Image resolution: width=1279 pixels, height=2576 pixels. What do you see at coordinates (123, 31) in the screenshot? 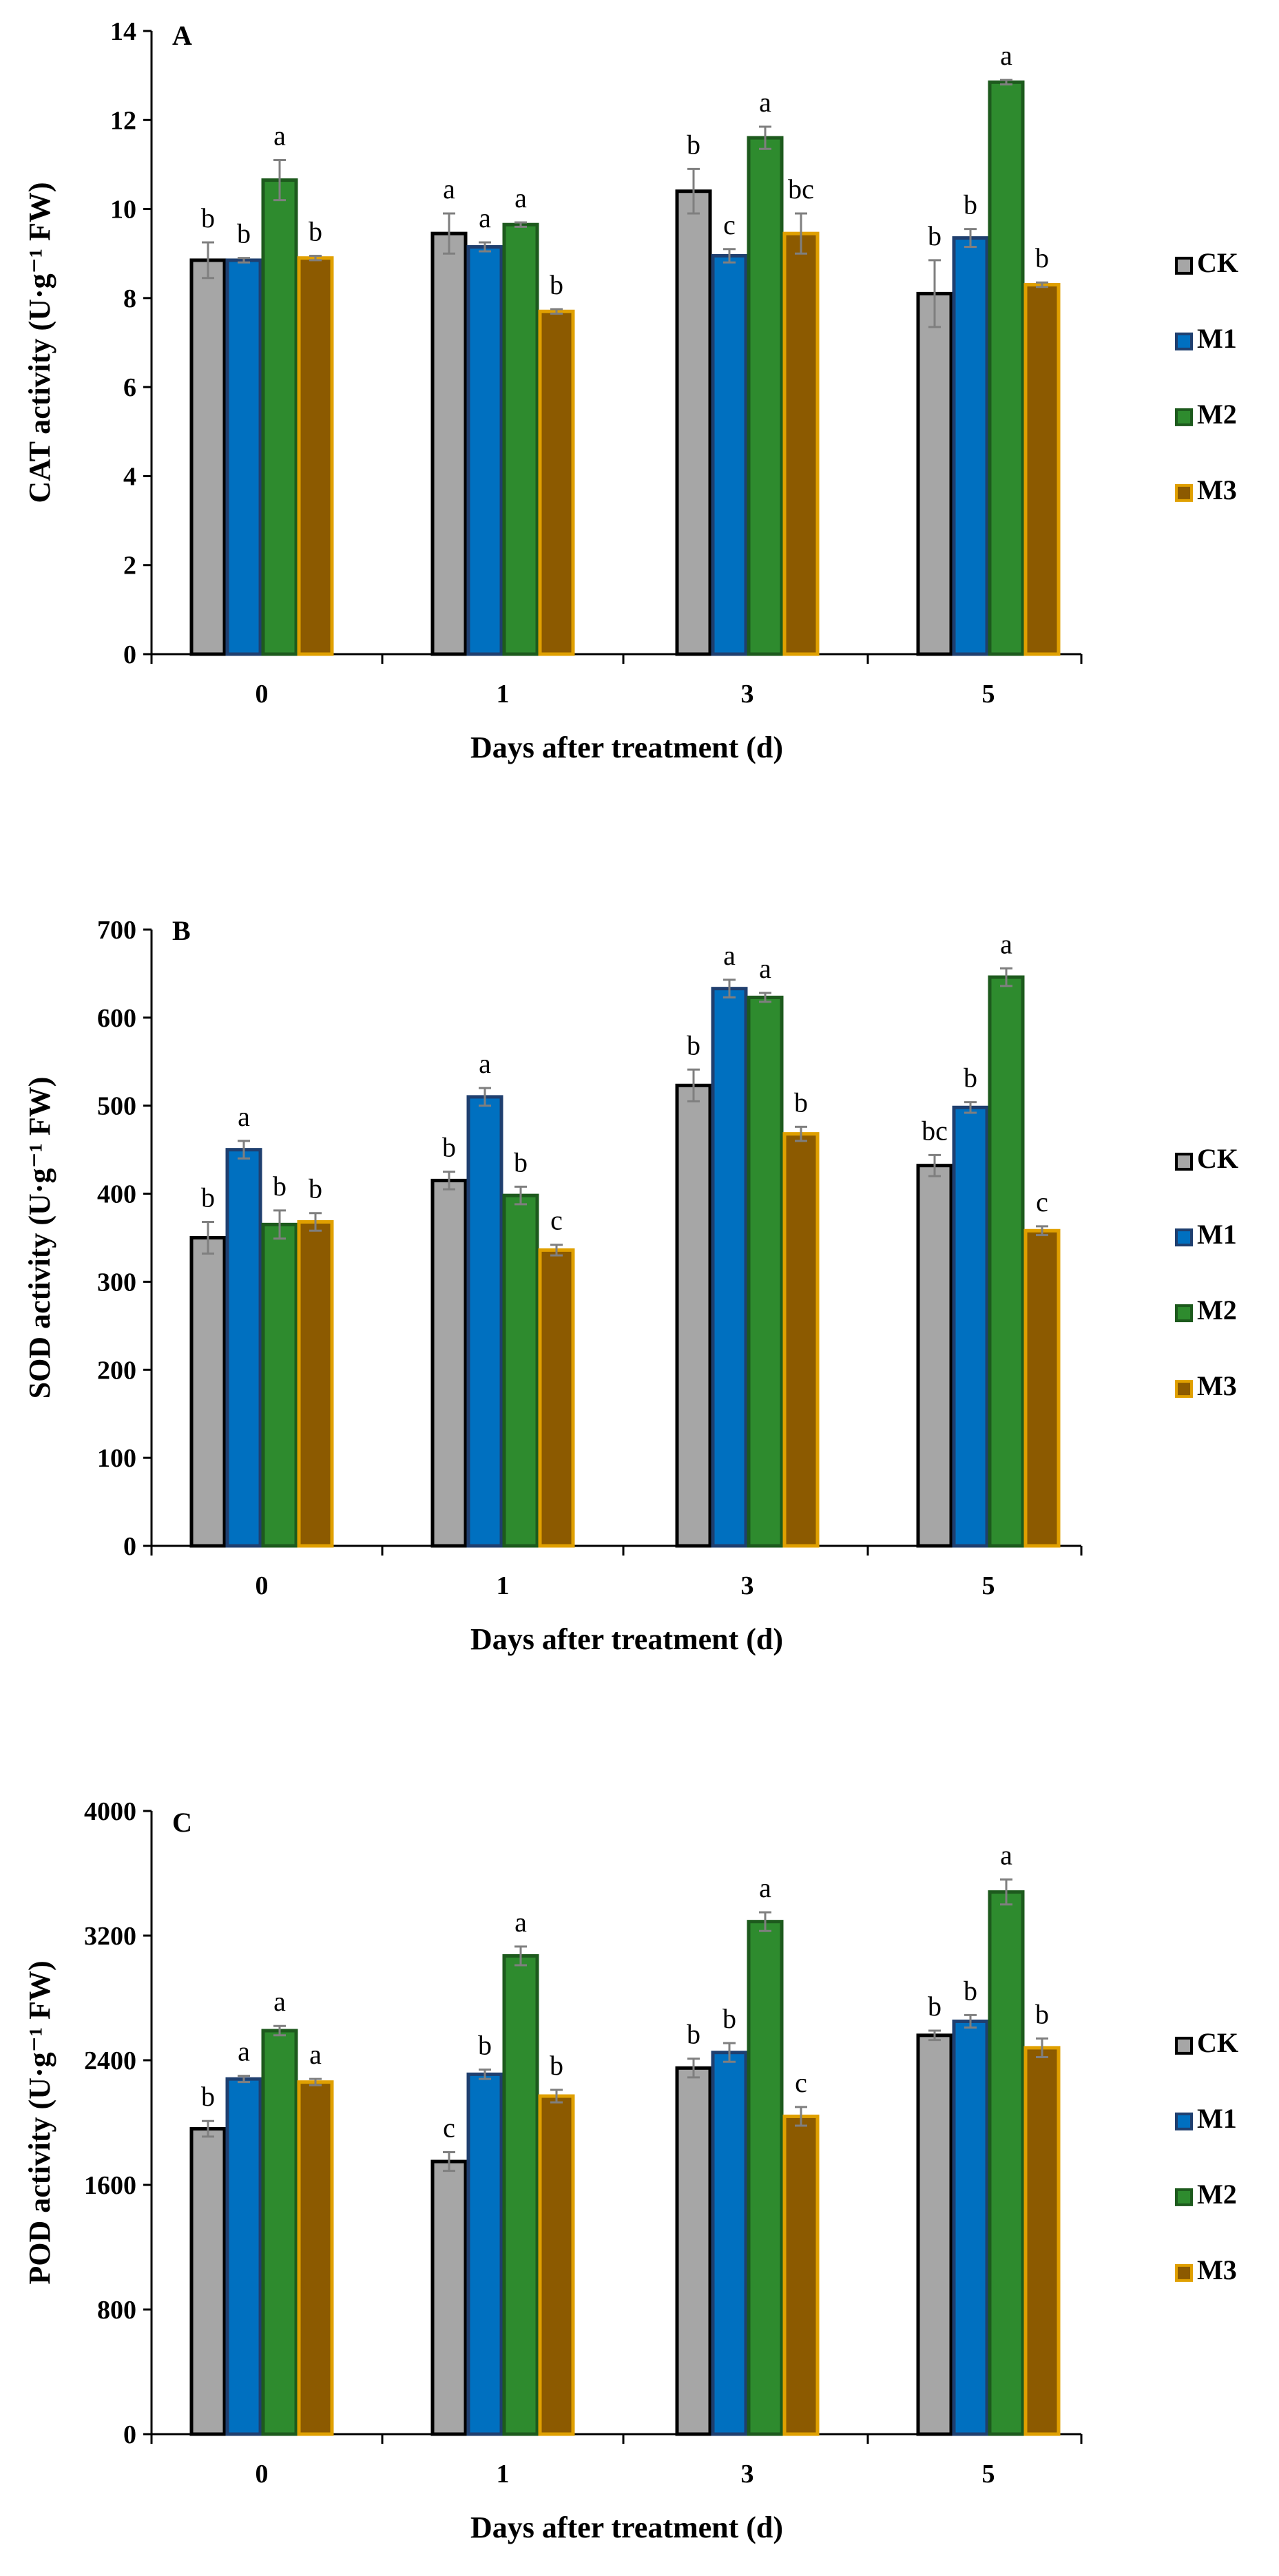
I see `y-tick-label: 14` at bounding box center [123, 31].